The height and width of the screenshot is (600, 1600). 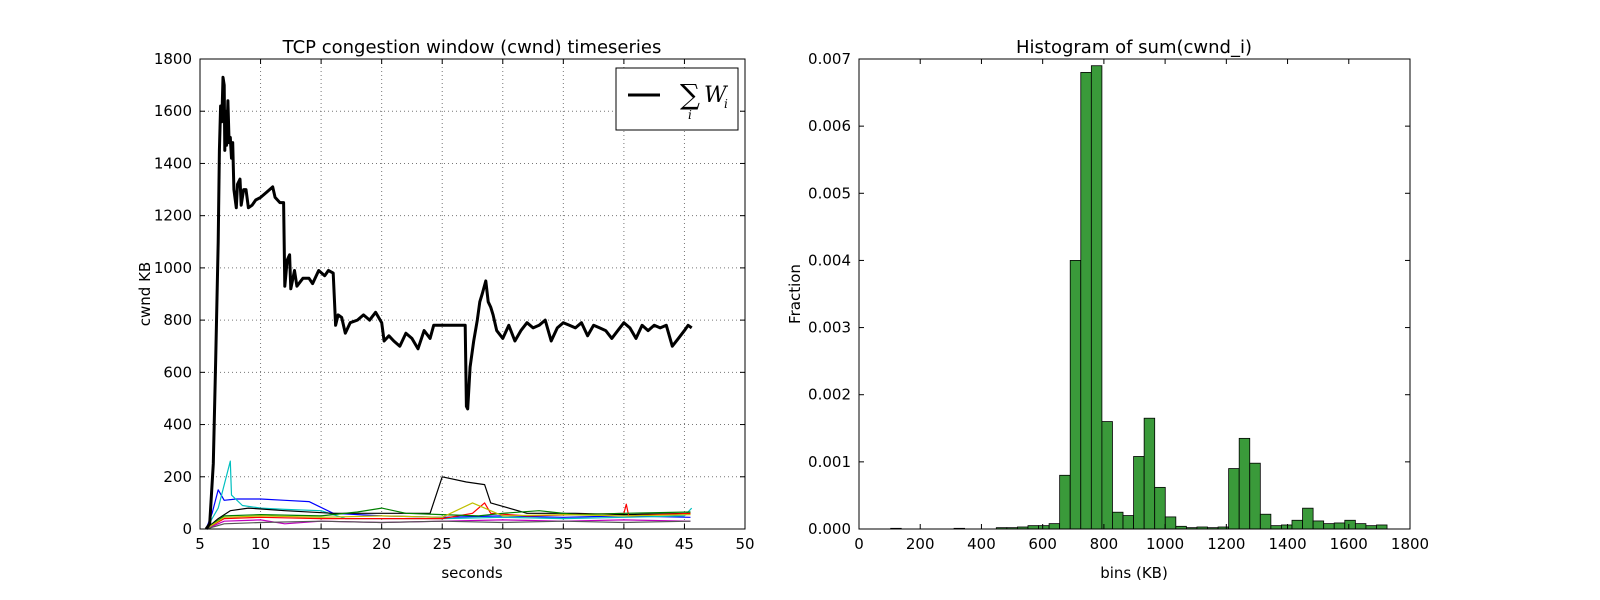 What do you see at coordinates (321, 544) in the screenshot?
I see `xtick-label: 15` at bounding box center [321, 544].